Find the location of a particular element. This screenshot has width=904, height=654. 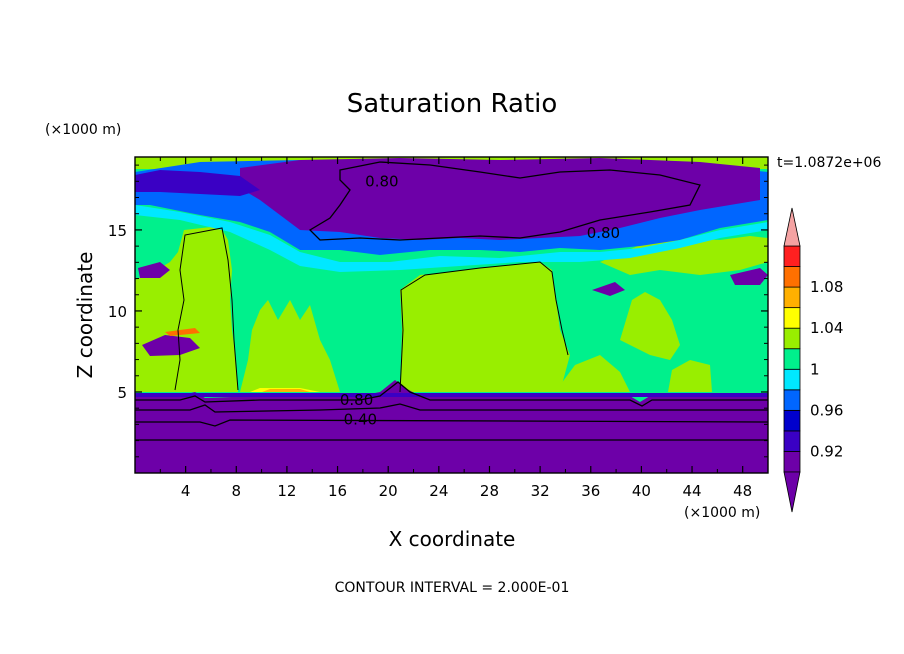

patch-left-orange is located at coordinates (182, 332).